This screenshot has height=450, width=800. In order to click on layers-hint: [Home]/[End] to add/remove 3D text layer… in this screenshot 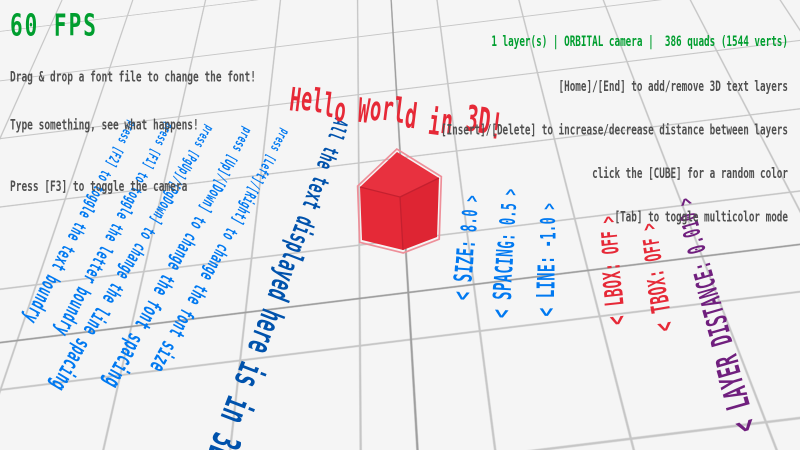, I will do `click(673, 86)`.